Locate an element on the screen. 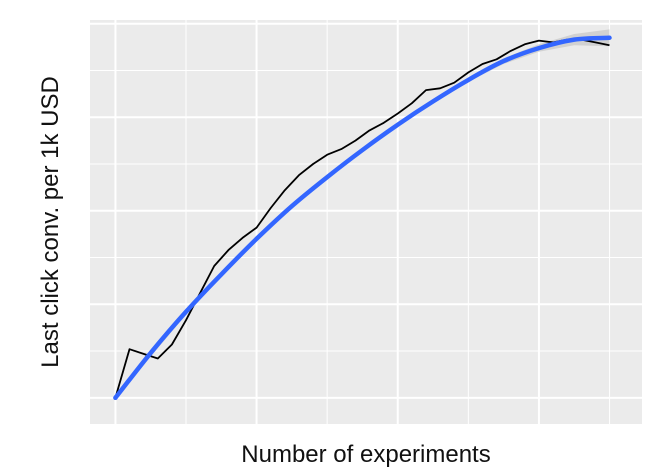  x-axis-title: Number of experiments is located at coordinates (365, 454).